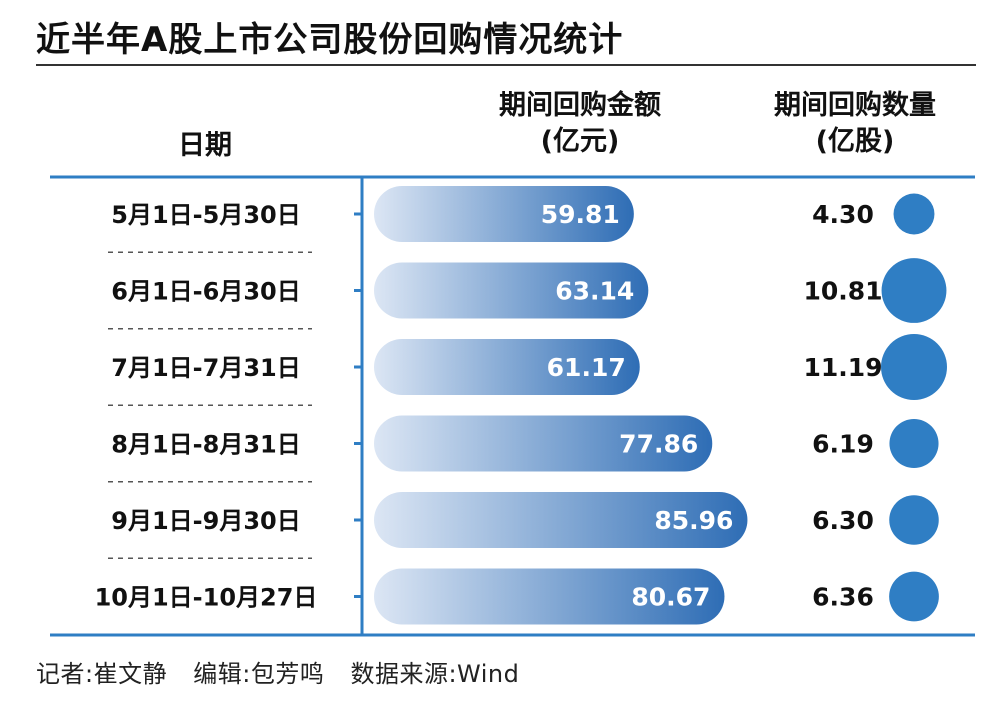  I want to click on header-quantity: 期间回购数量 (亿股), so click(855, 124).